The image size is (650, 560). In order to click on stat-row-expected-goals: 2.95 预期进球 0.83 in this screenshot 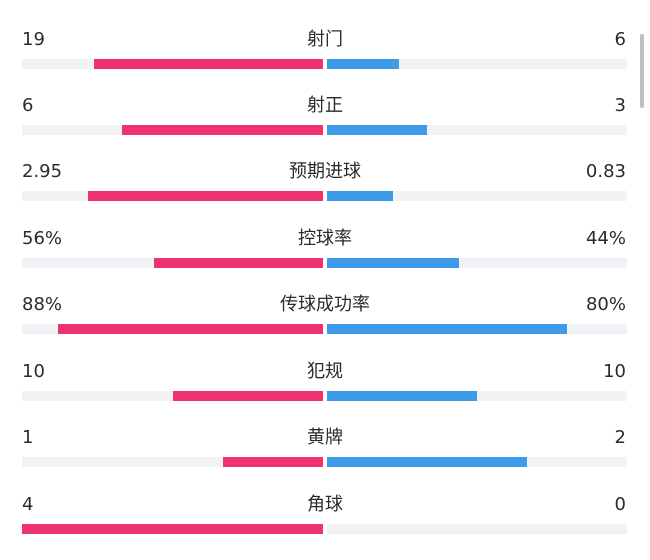, I will do `click(325, 193)`.